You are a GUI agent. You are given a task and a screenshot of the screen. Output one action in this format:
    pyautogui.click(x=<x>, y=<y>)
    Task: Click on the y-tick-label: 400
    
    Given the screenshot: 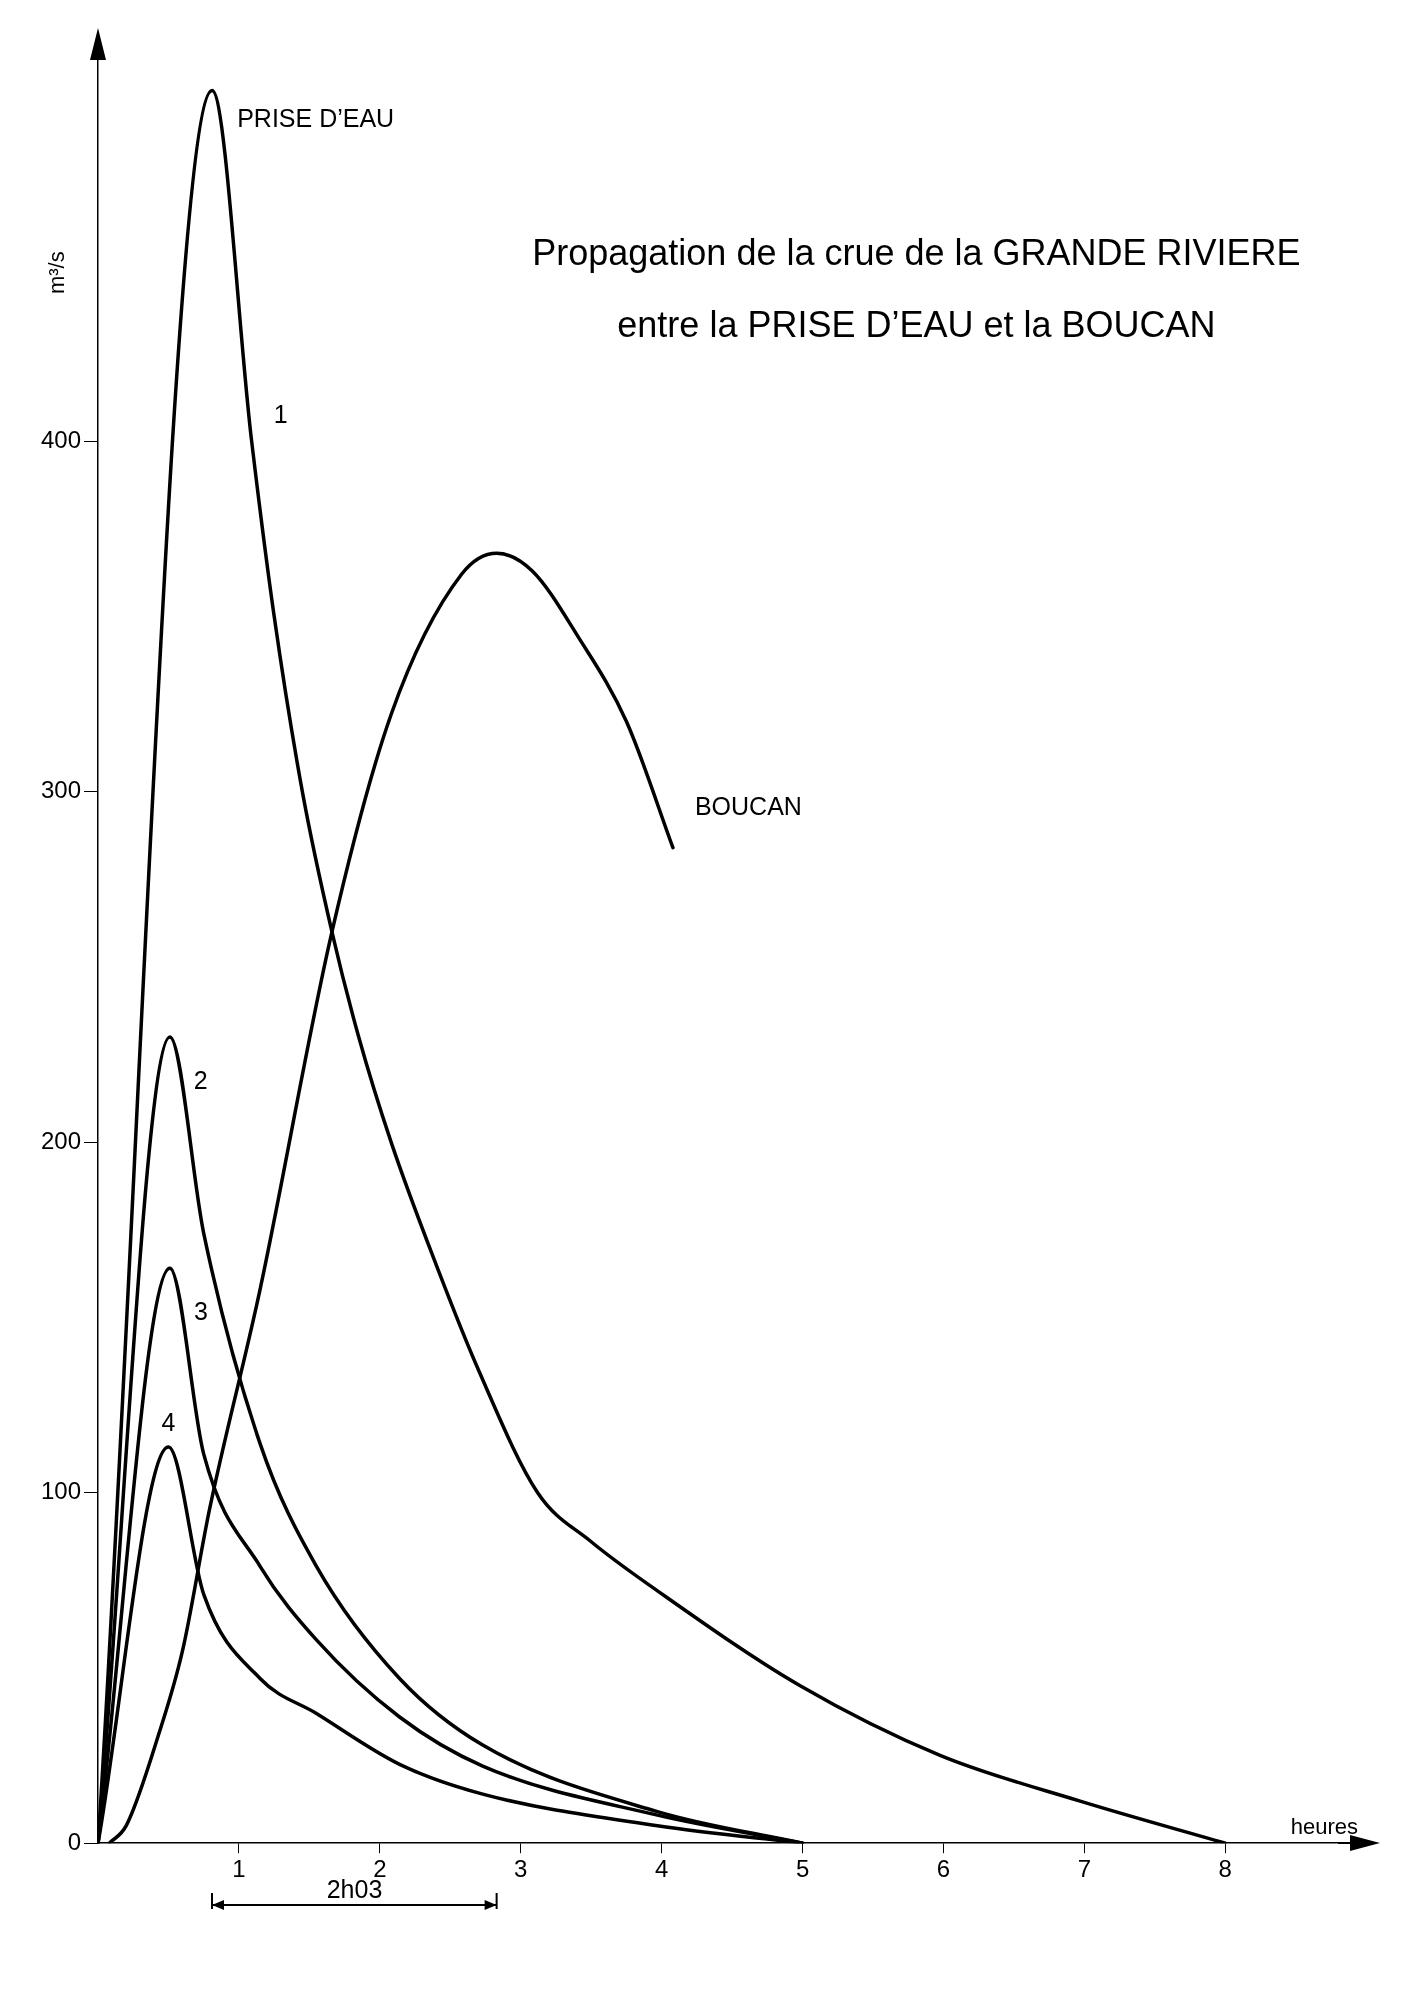 What is the action you would take?
    pyautogui.click(x=61, y=439)
    